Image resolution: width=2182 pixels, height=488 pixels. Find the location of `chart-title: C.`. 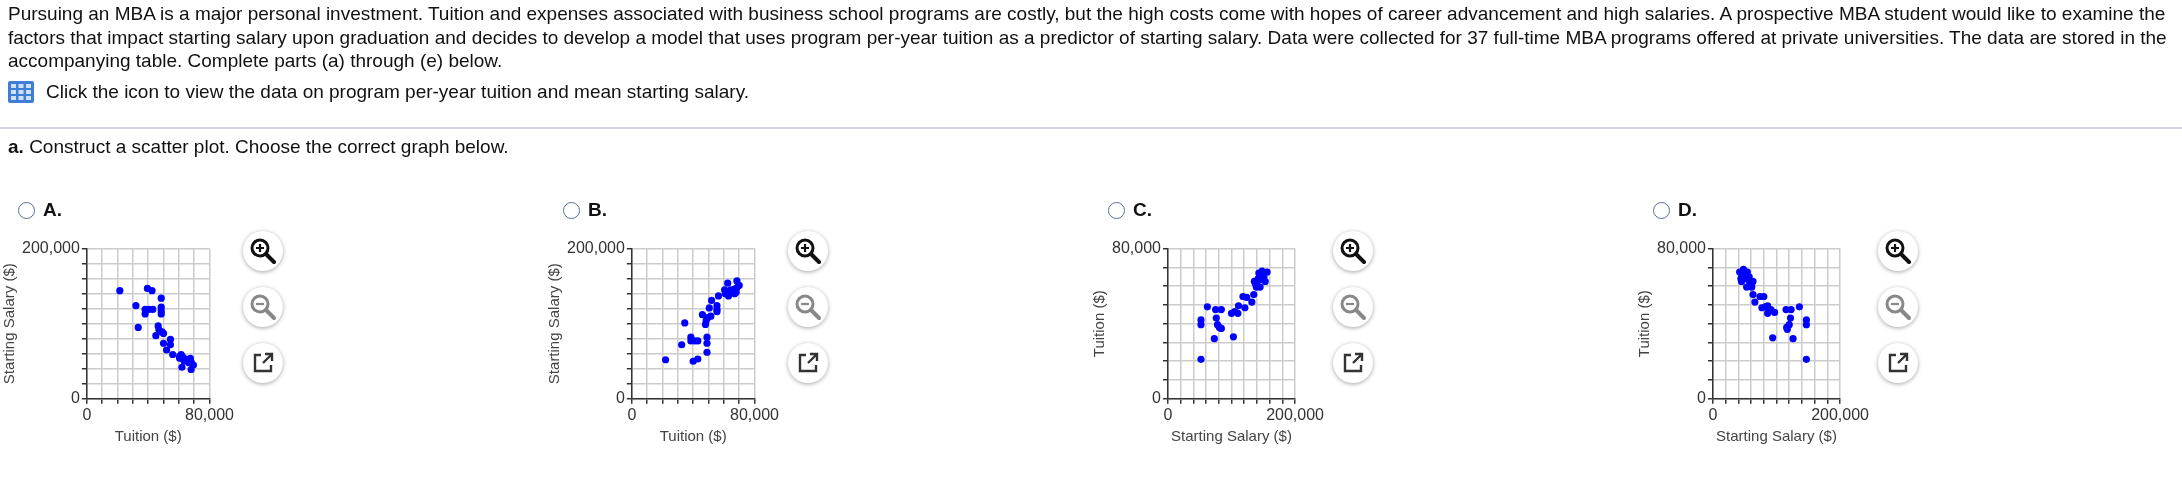

chart-title: C. is located at coordinates (1142, 210).